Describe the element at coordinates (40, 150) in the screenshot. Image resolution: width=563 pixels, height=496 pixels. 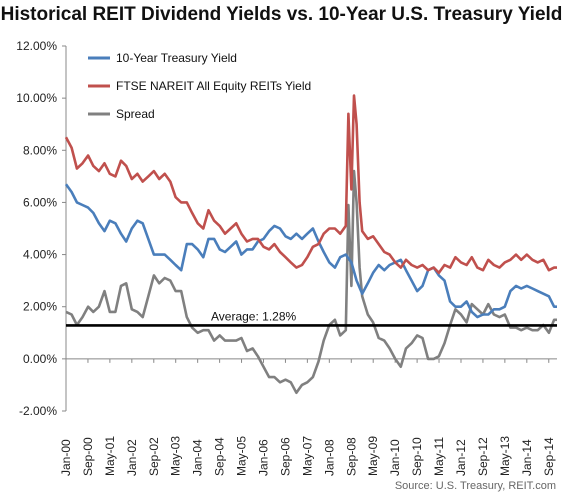
I see `y-tick-label: 8.00%` at that location.